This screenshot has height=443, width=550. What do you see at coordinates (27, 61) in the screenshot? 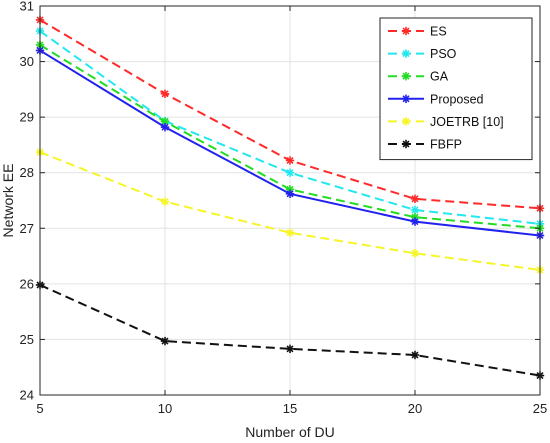
I see `y-tick-label: 30` at bounding box center [27, 61].